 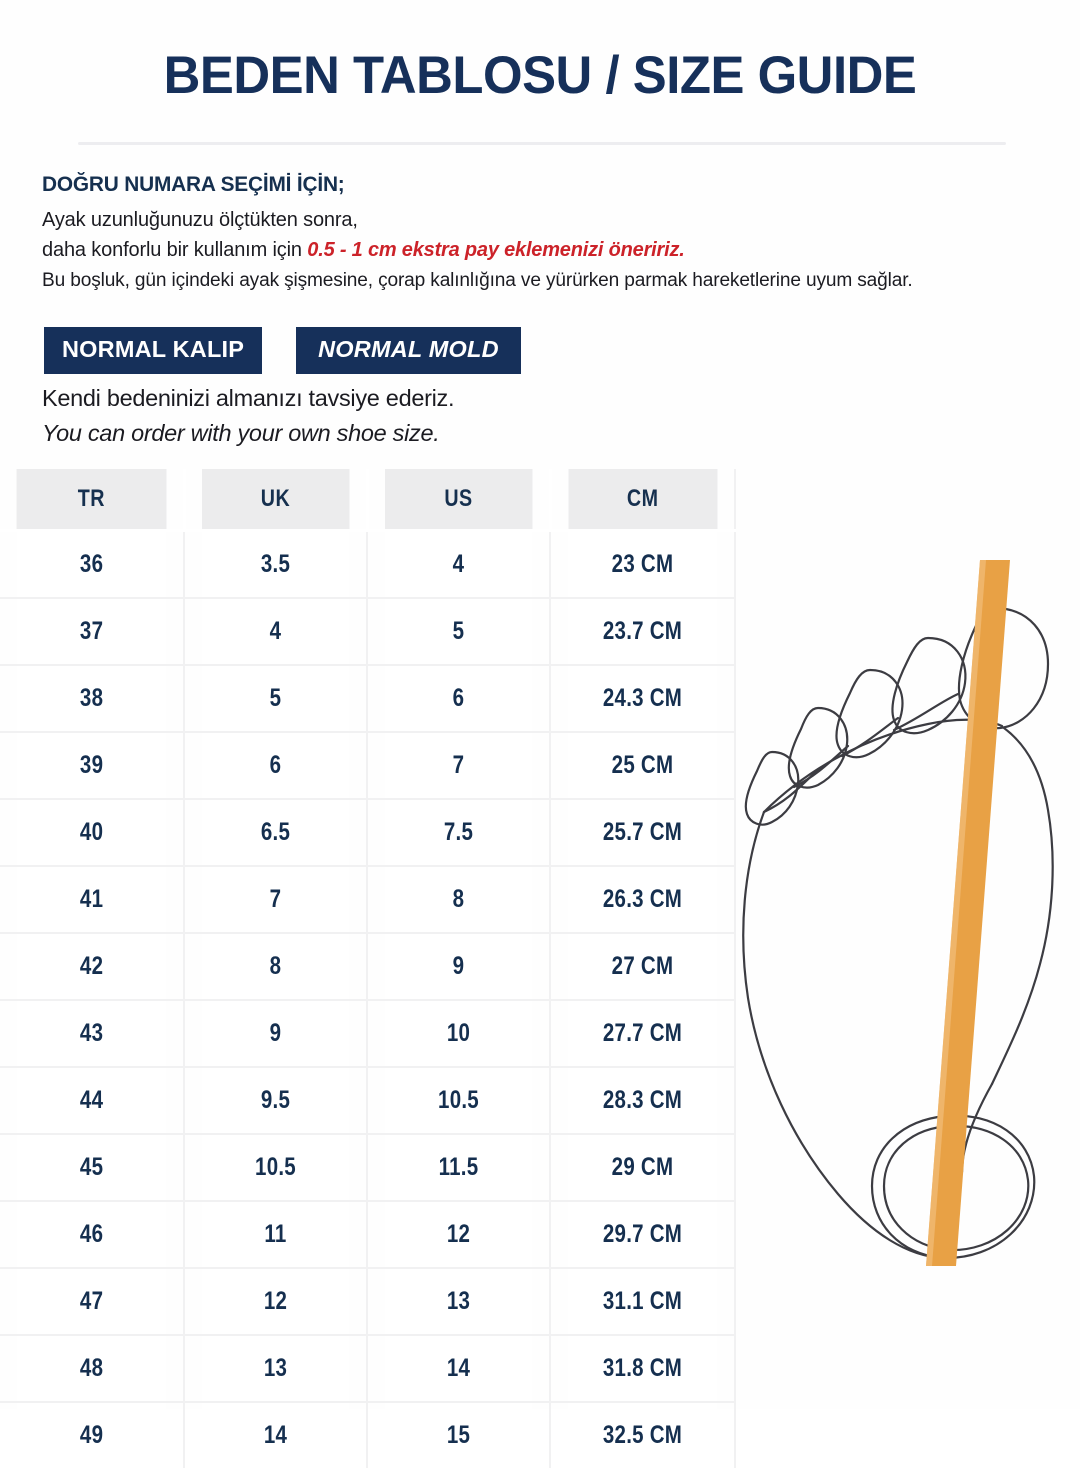 What do you see at coordinates (92, 832) in the screenshot?
I see `table-cell-tr: 40` at bounding box center [92, 832].